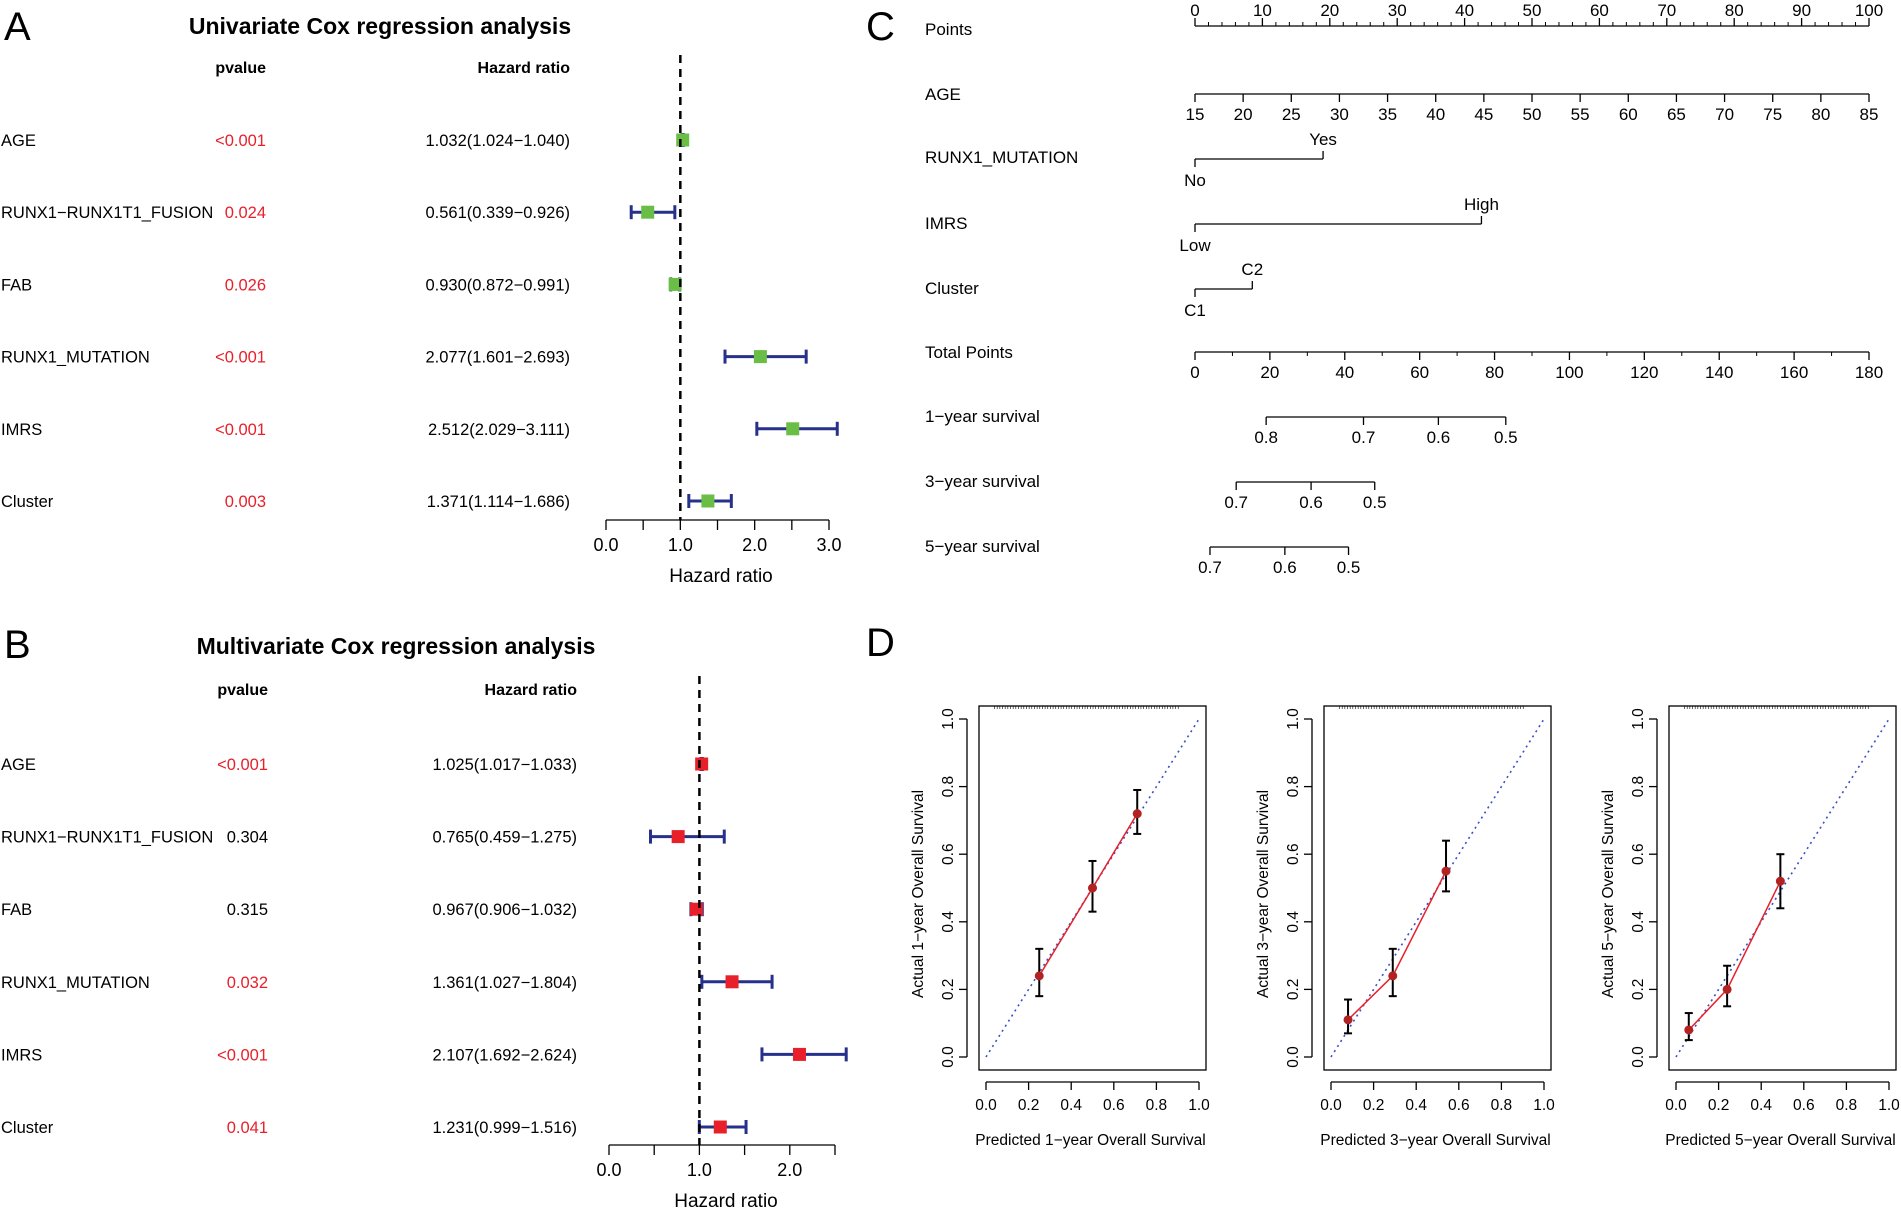 The width and height of the screenshot is (1901, 1215). I want to click on x-tick-label: 3.0, so click(828, 545).